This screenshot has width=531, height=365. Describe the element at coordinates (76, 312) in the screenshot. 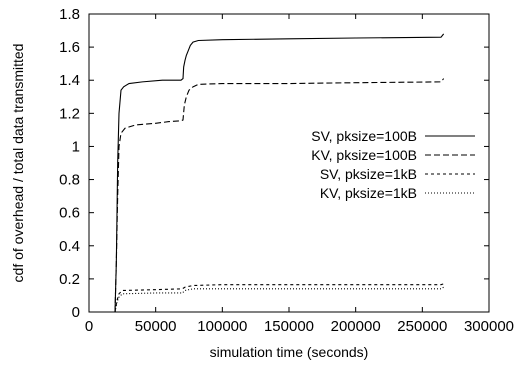

I see `y-tick-label: 0` at that location.